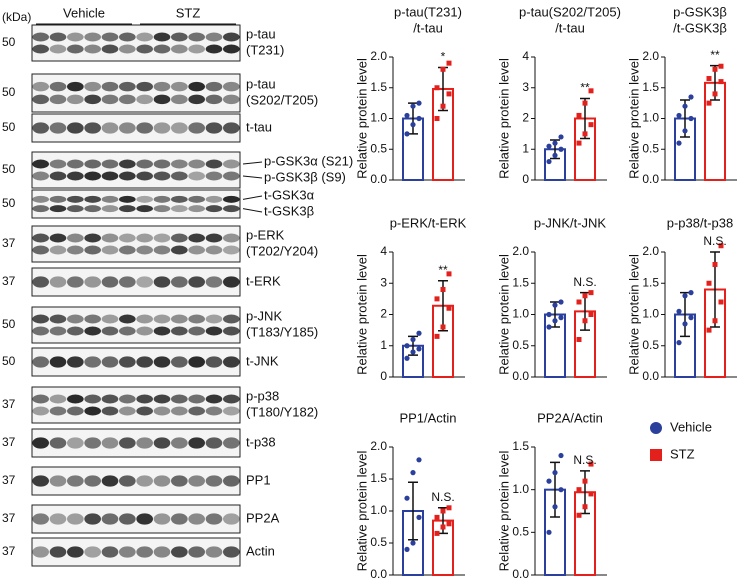 The height and width of the screenshot is (581, 749). Describe the element at coordinates (383, 345) in the screenshot. I see `y-tick-label: 1` at that location.